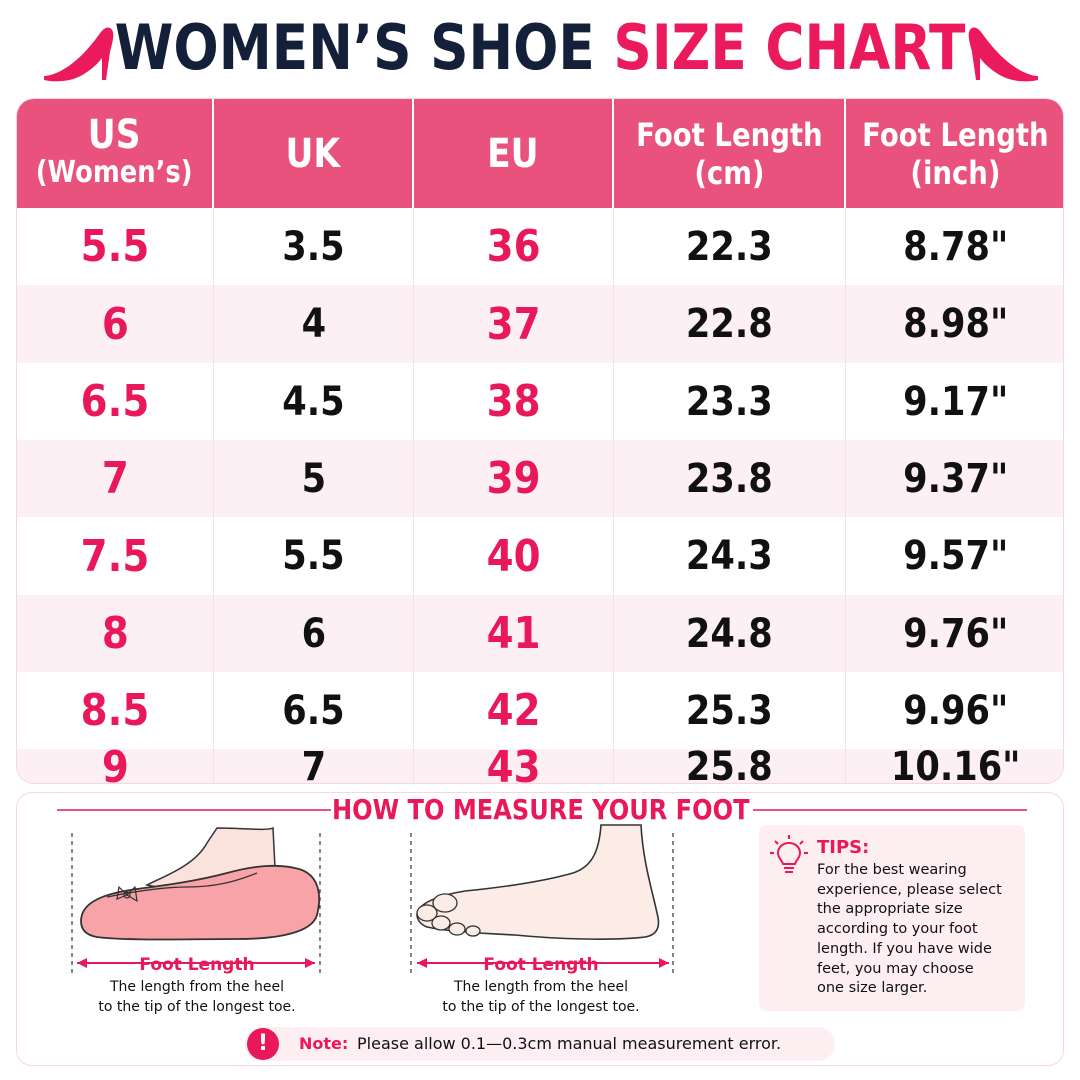 This screenshot has width=1080, height=1080. I want to click on header-uk: UK, so click(314, 153).